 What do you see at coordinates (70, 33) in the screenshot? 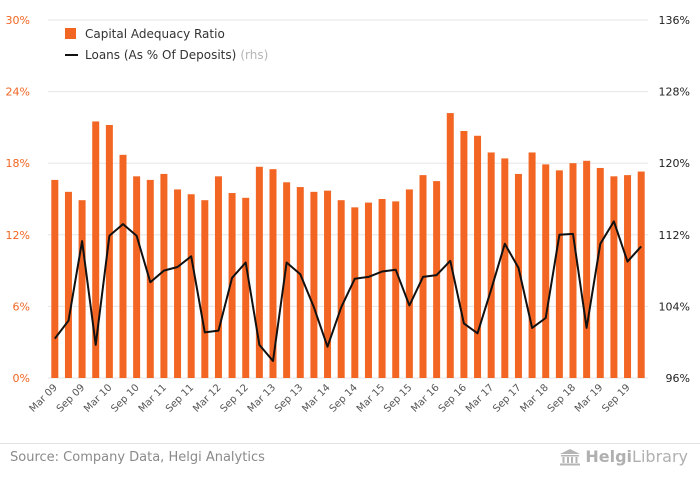
I see `legend-swatch-bar` at bounding box center [70, 33].